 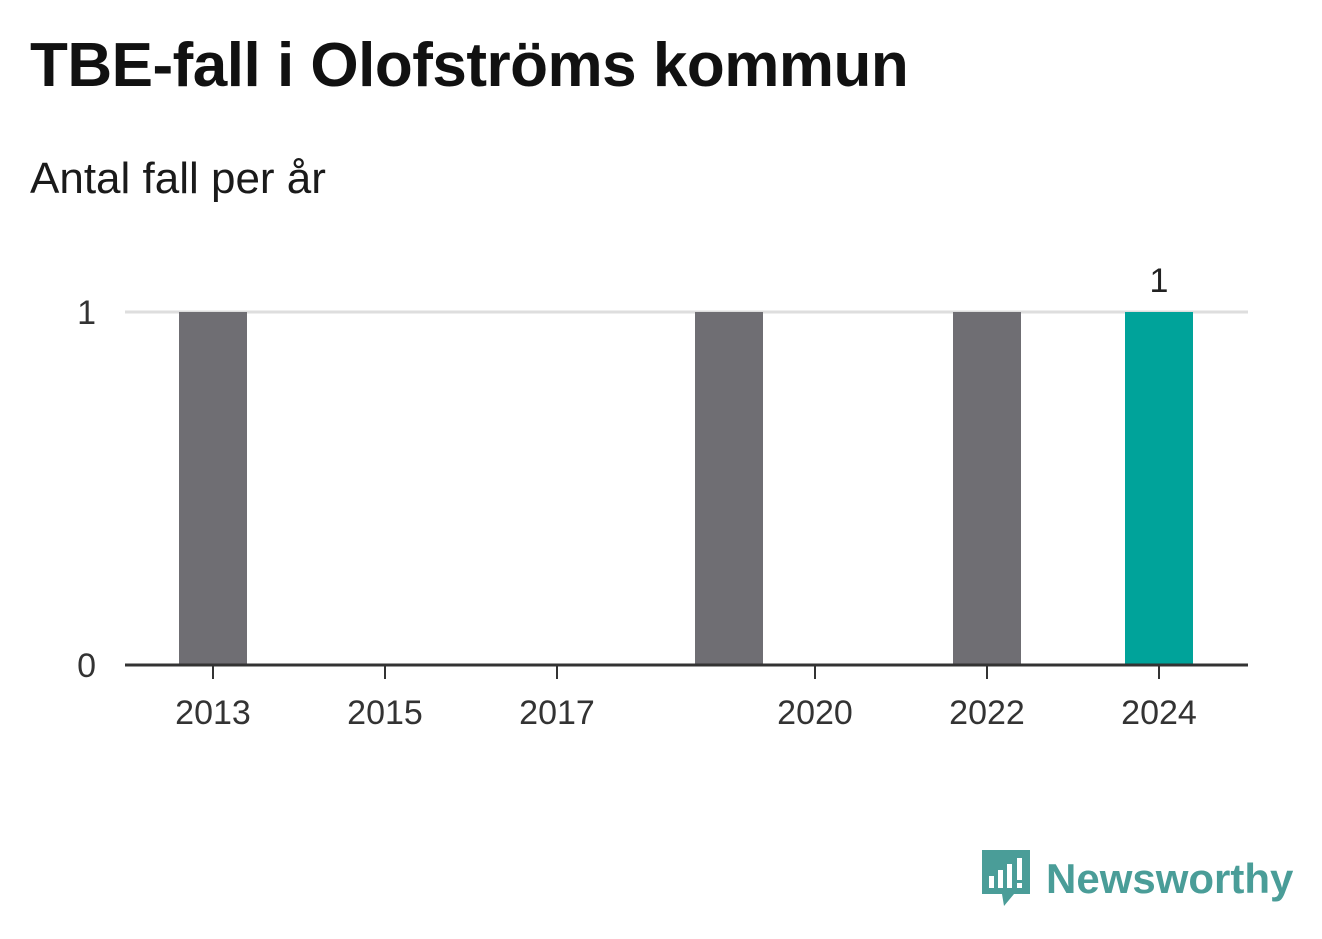 I want to click on x-tick-label: 2024, so click(x=1159, y=713).